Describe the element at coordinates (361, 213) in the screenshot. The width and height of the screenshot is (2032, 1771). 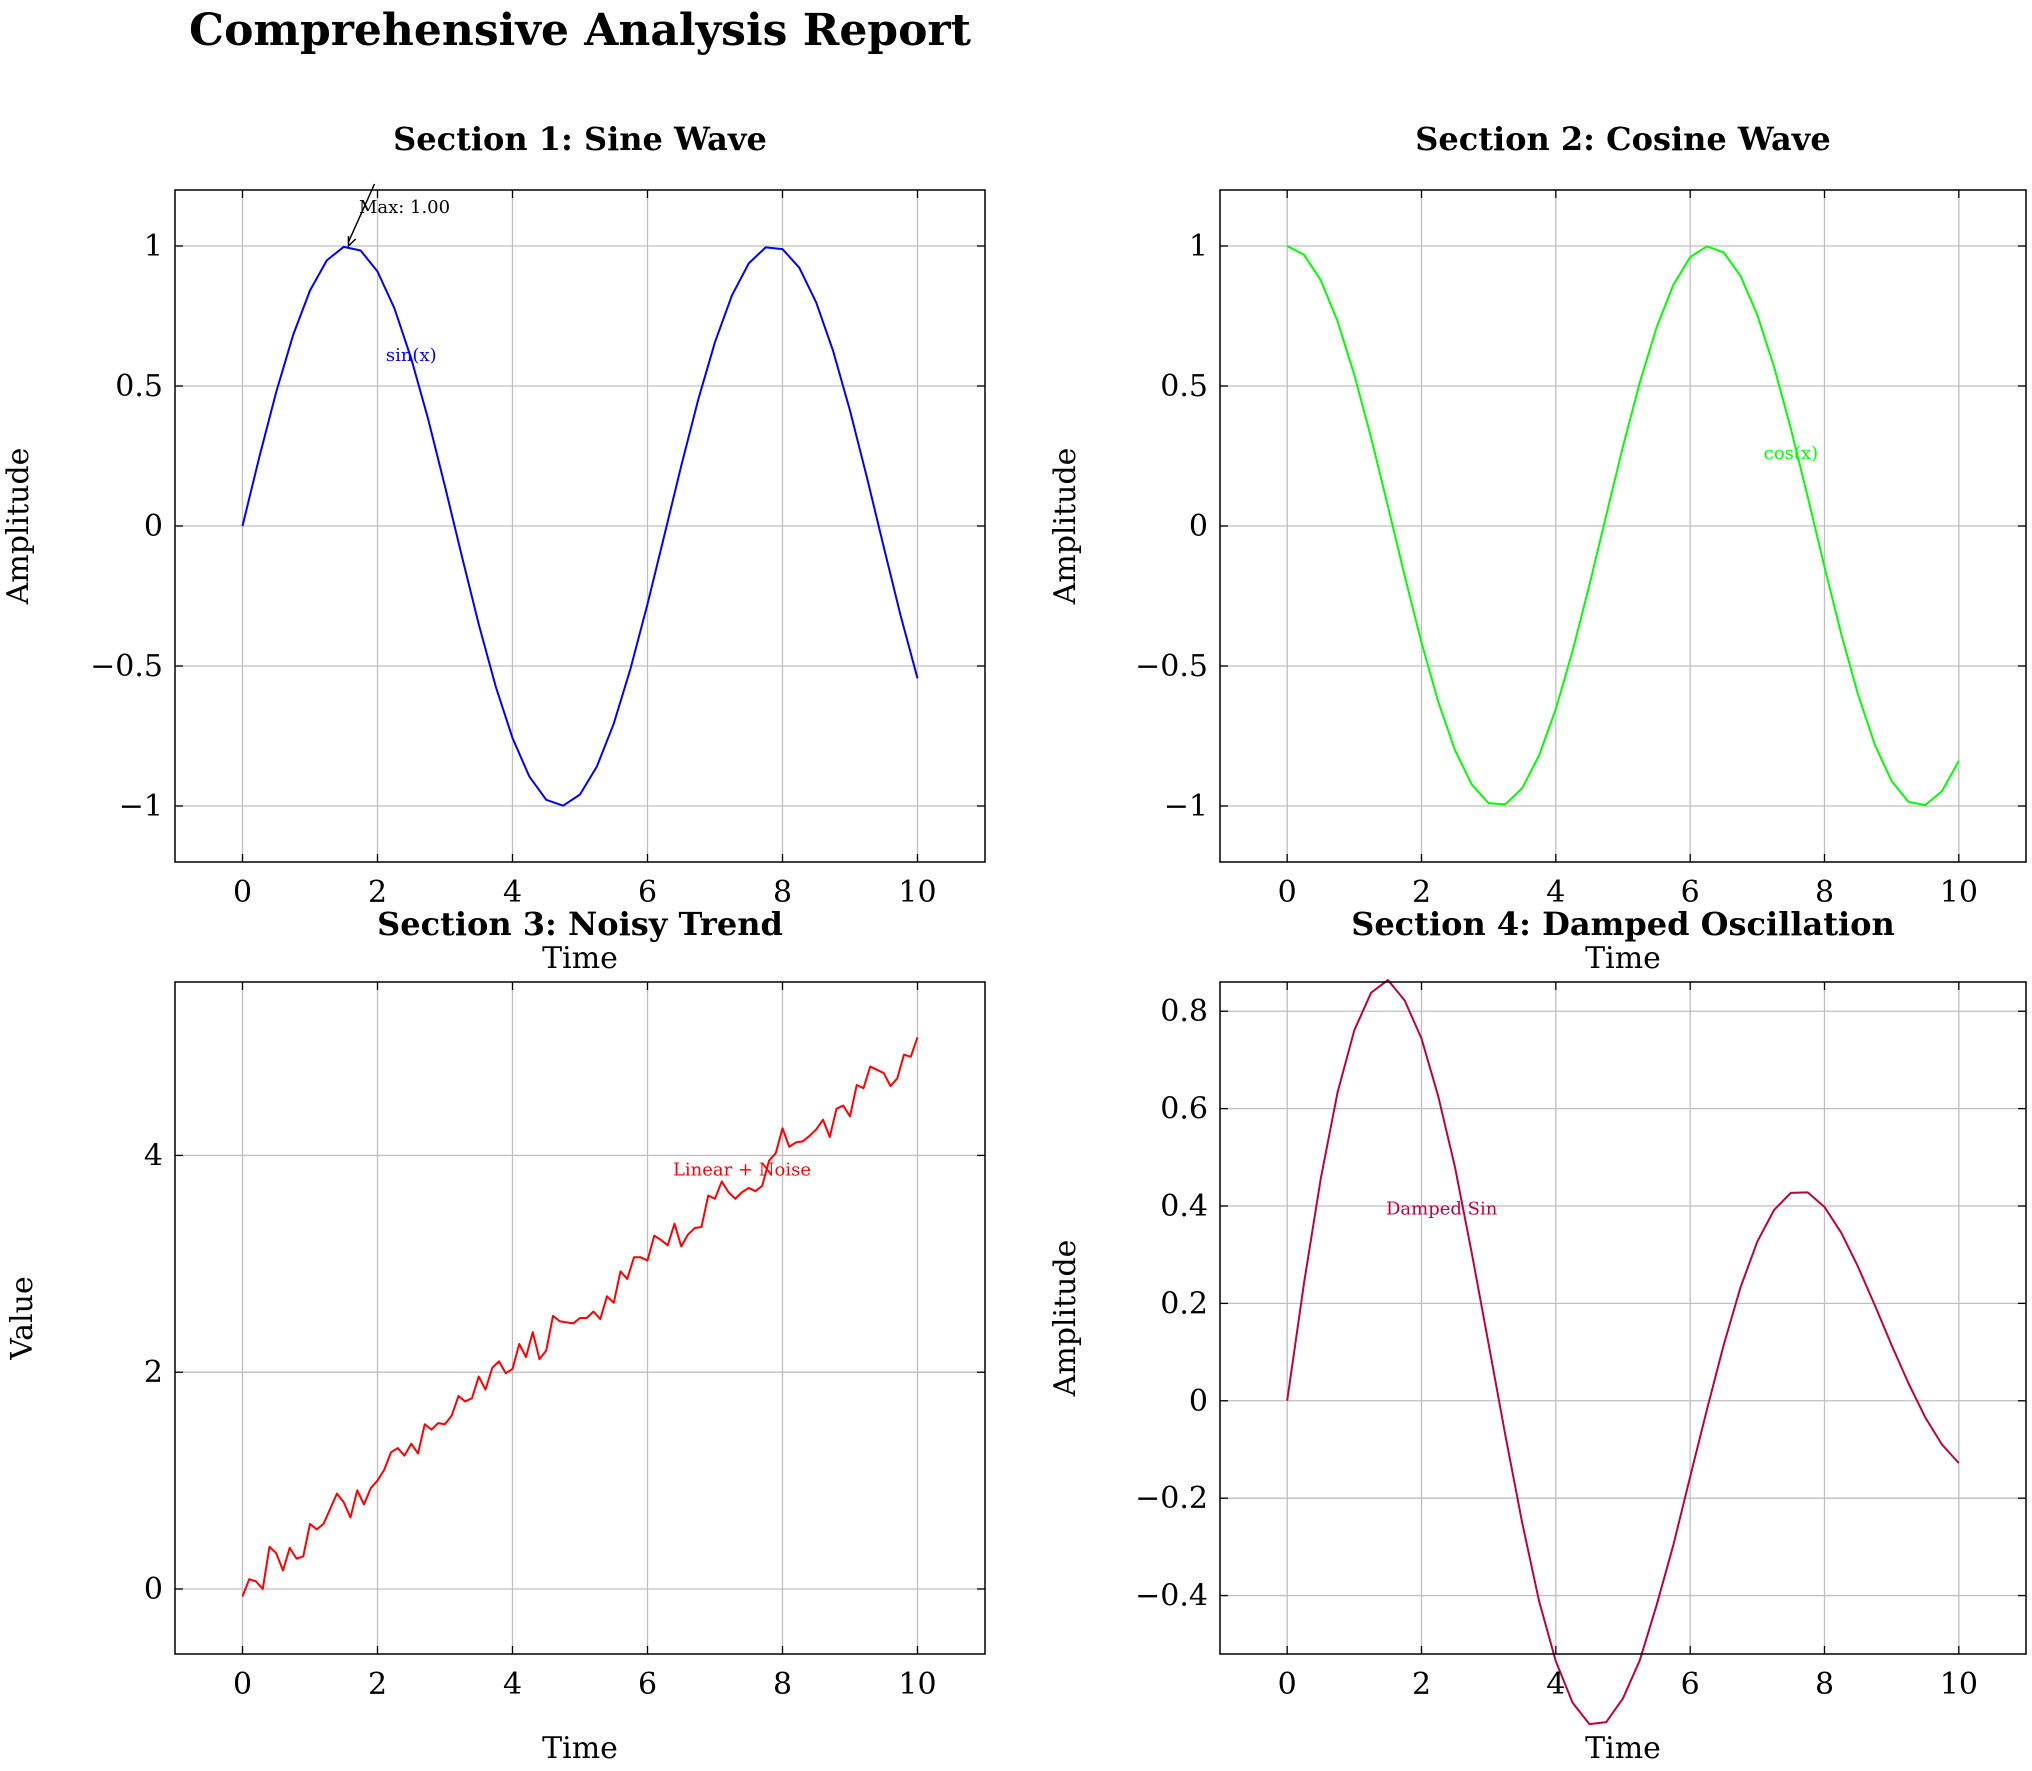
I see `annotation-arrow-line` at that location.